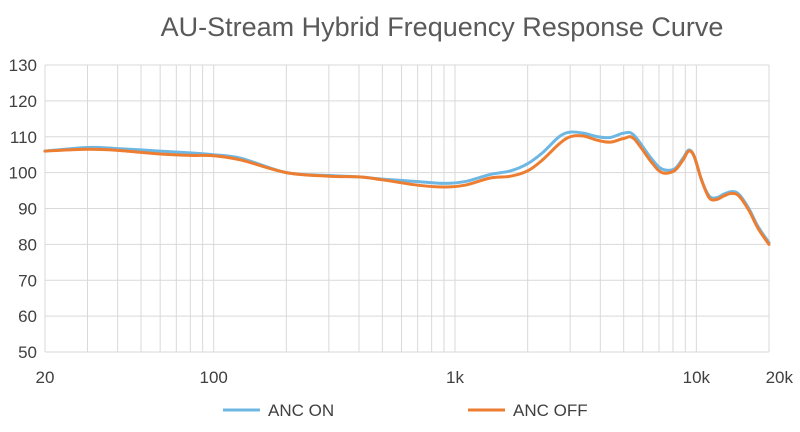 The height and width of the screenshot is (432, 800). What do you see at coordinates (550, 410) in the screenshot?
I see `legend-label: ANC OFF` at bounding box center [550, 410].